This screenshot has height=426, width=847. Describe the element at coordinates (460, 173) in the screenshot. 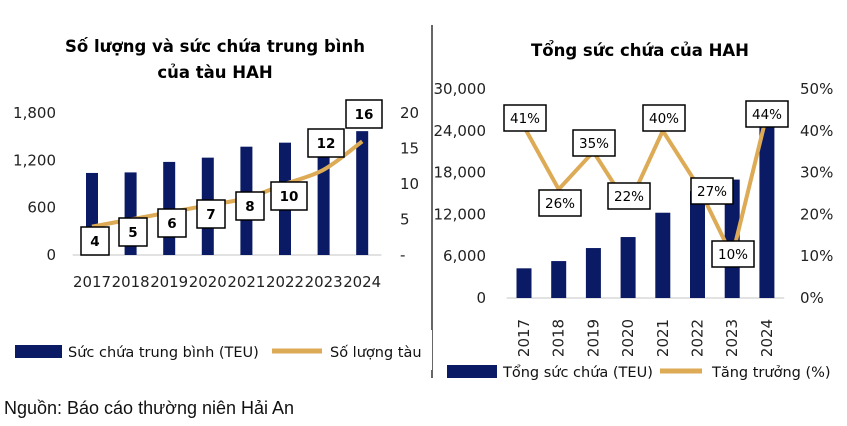

I see `y-left-tick-label: 18,000` at that location.